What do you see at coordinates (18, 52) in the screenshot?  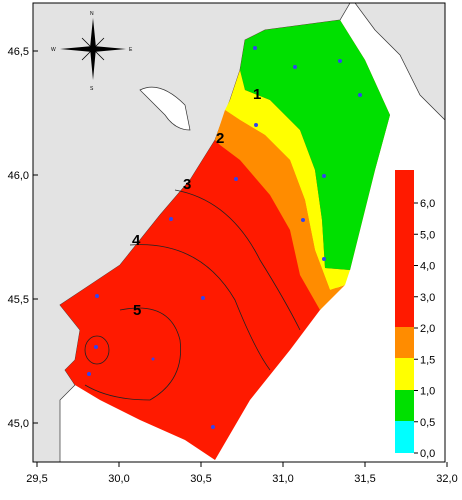 I see `y-tick-label: 46,5` at bounding box center [18, 52].